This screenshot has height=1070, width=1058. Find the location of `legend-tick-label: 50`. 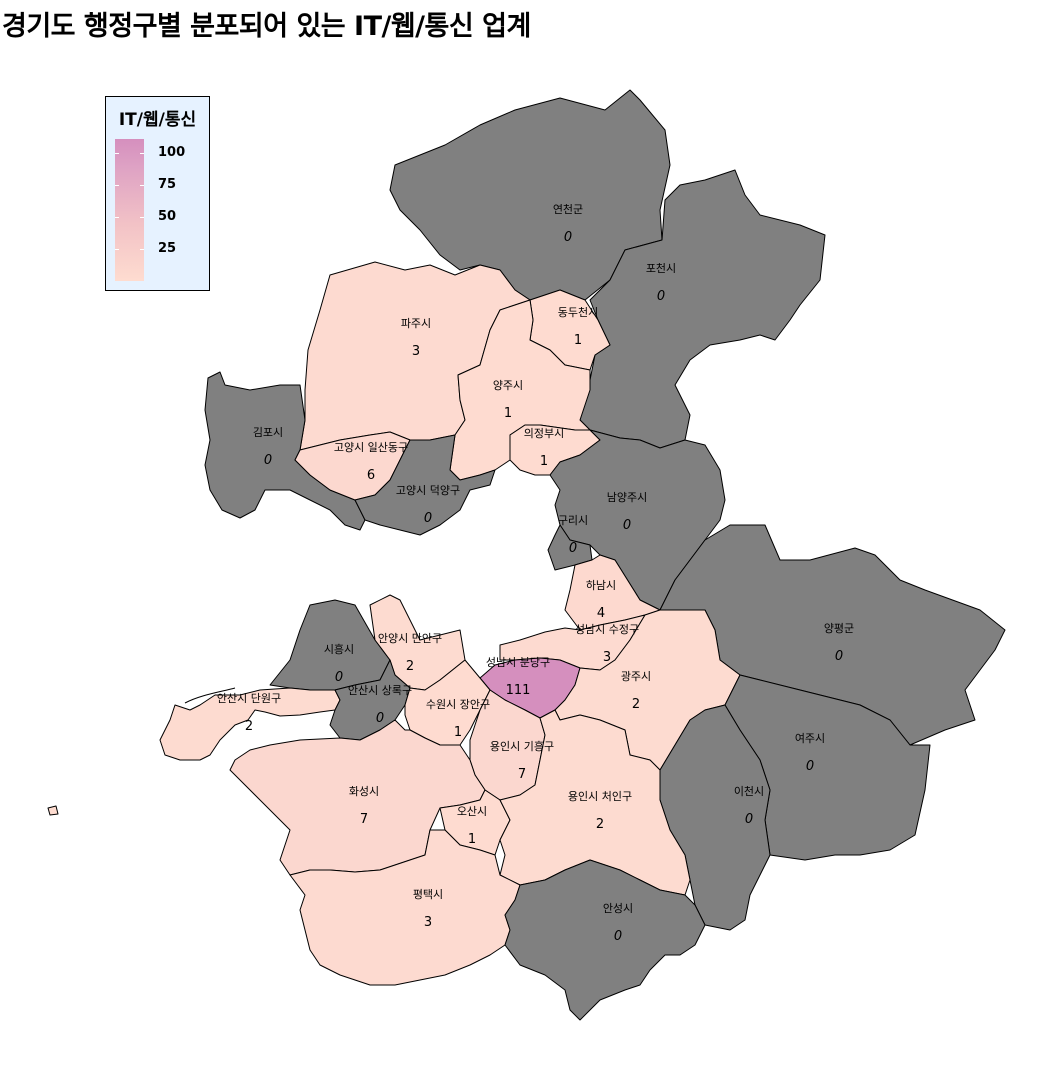

legend-tick-label: 50 is located at coordinates (167, 217).